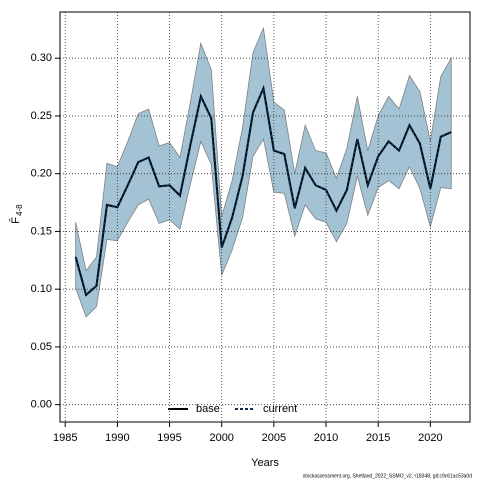 This screenshot has width=480, height=480. What do you see at coordinates (65, 438) in the screenshot?
I see `x-tick-label: 1985` at bounding box center [65, 438].